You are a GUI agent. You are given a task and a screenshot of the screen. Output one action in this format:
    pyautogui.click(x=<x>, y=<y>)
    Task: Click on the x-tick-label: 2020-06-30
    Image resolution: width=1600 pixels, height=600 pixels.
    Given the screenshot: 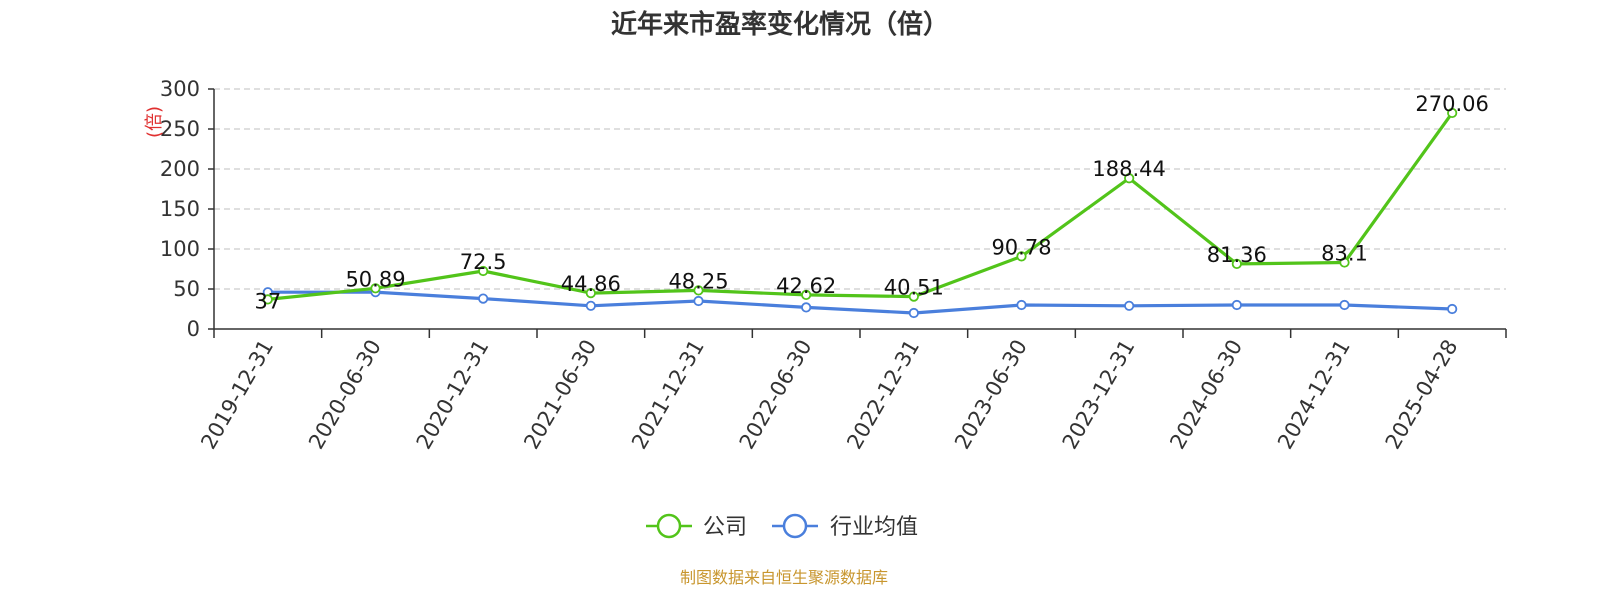 What is the action you would take?
    pyautogui.click(x=345, y=395)
    